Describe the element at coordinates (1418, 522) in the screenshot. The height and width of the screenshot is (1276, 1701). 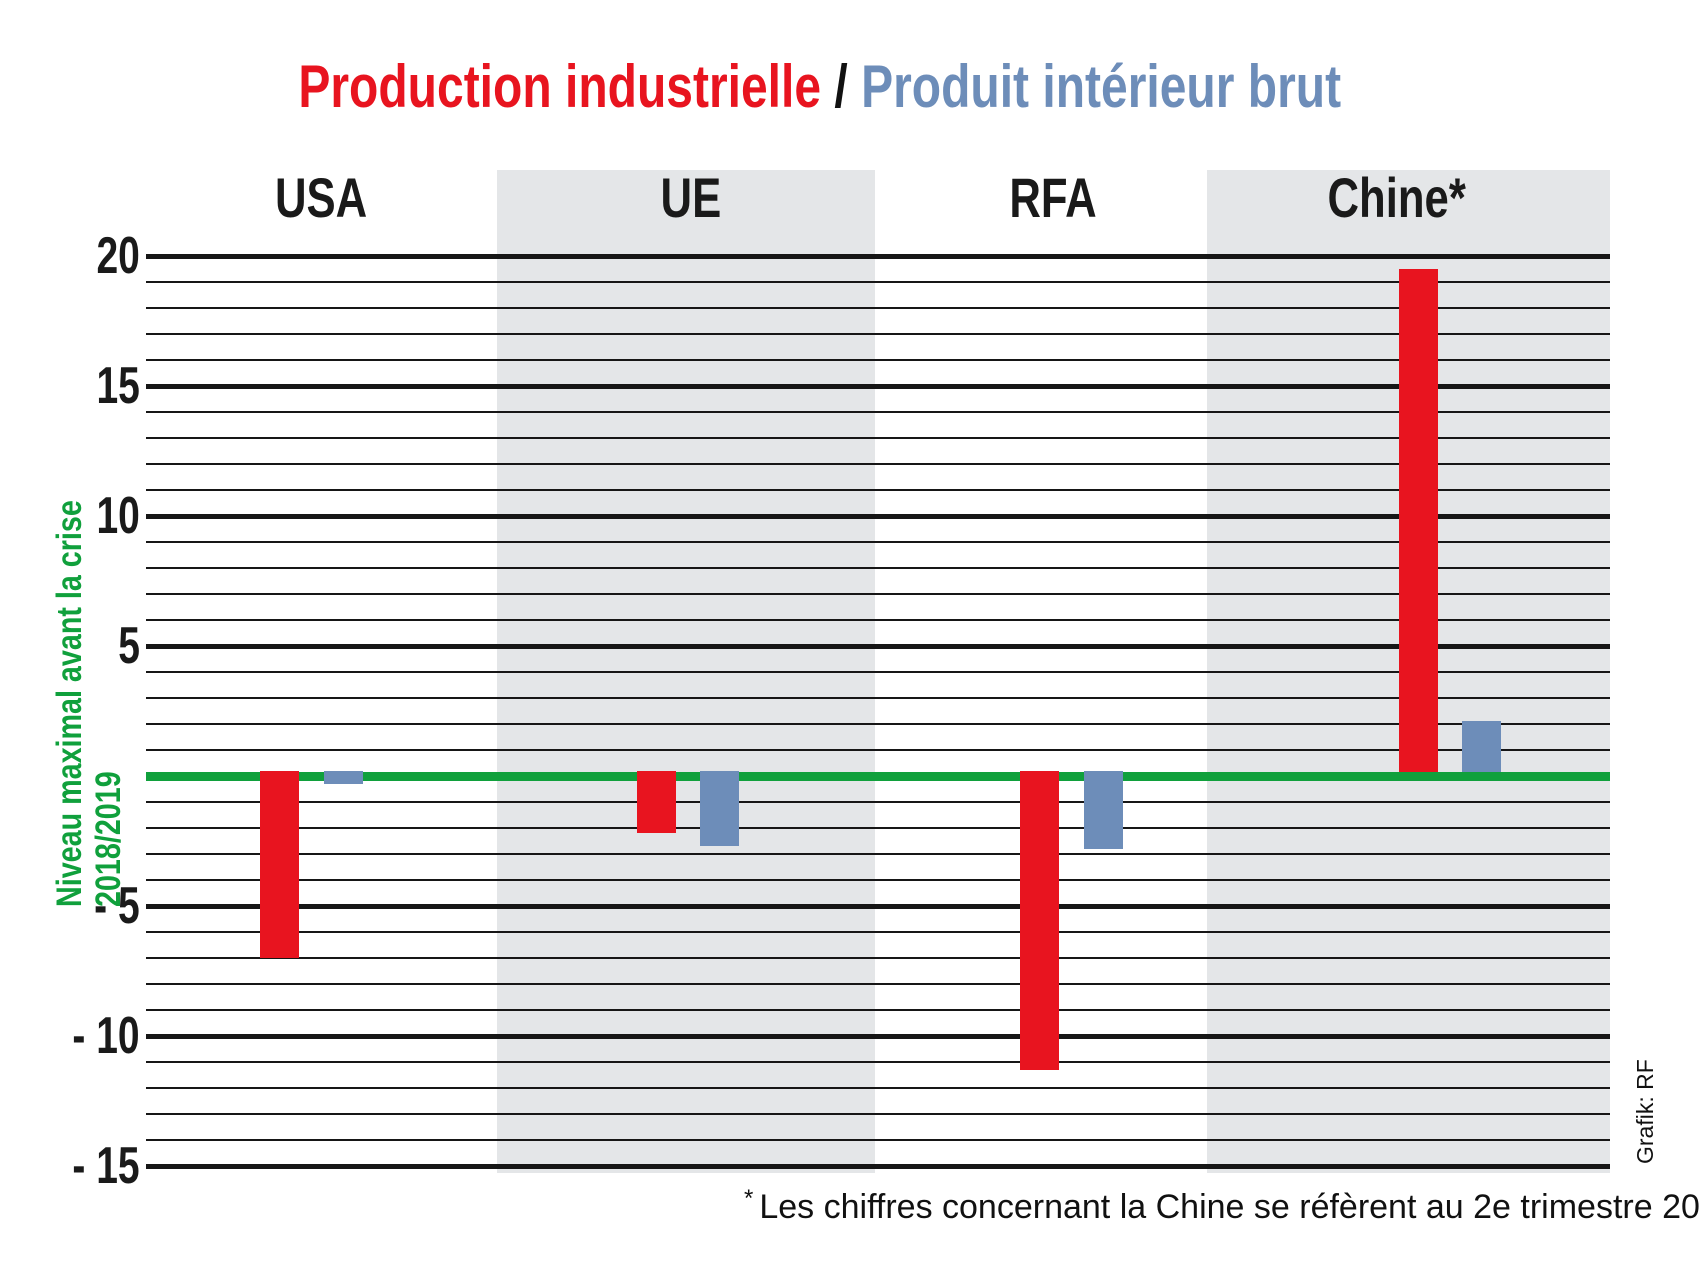
I see `bar-productionindustrielle-chine` at that location.